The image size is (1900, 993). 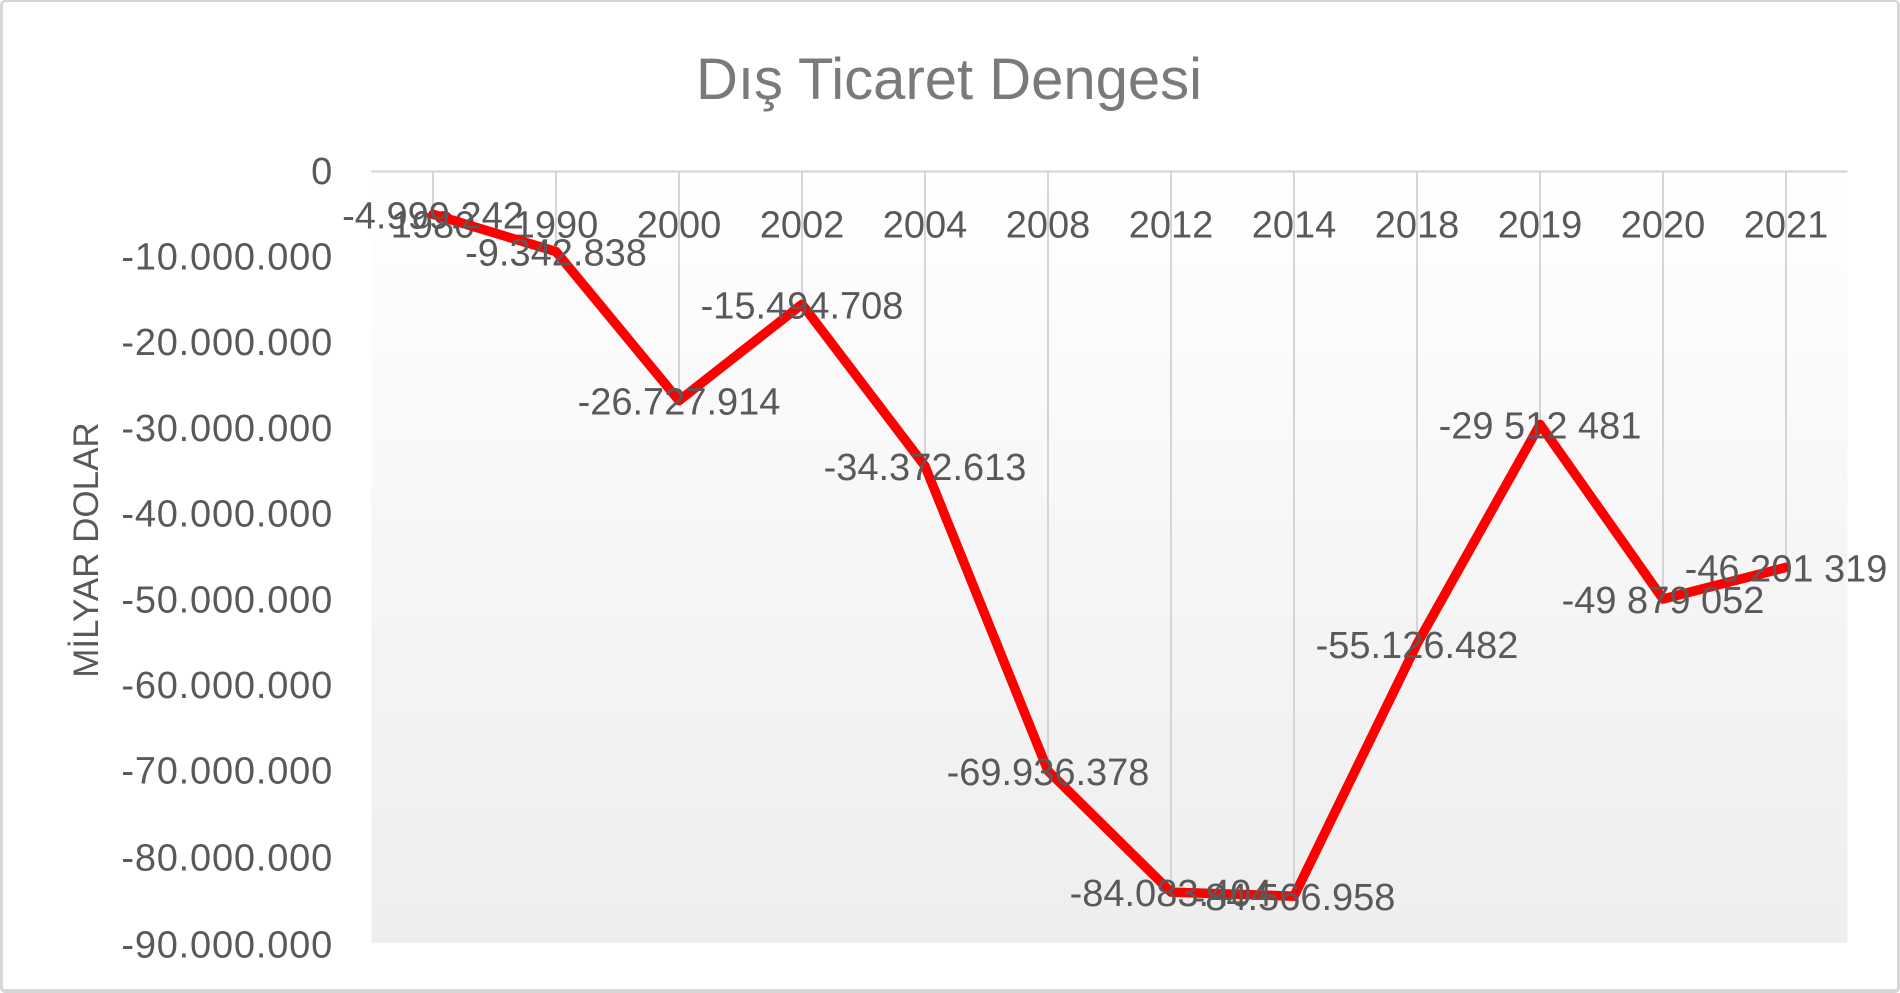 What do you see at coordinates (1786, 226) in the screenshot?
I see `svg-text: 2021` at bounding box center [1786, 226].